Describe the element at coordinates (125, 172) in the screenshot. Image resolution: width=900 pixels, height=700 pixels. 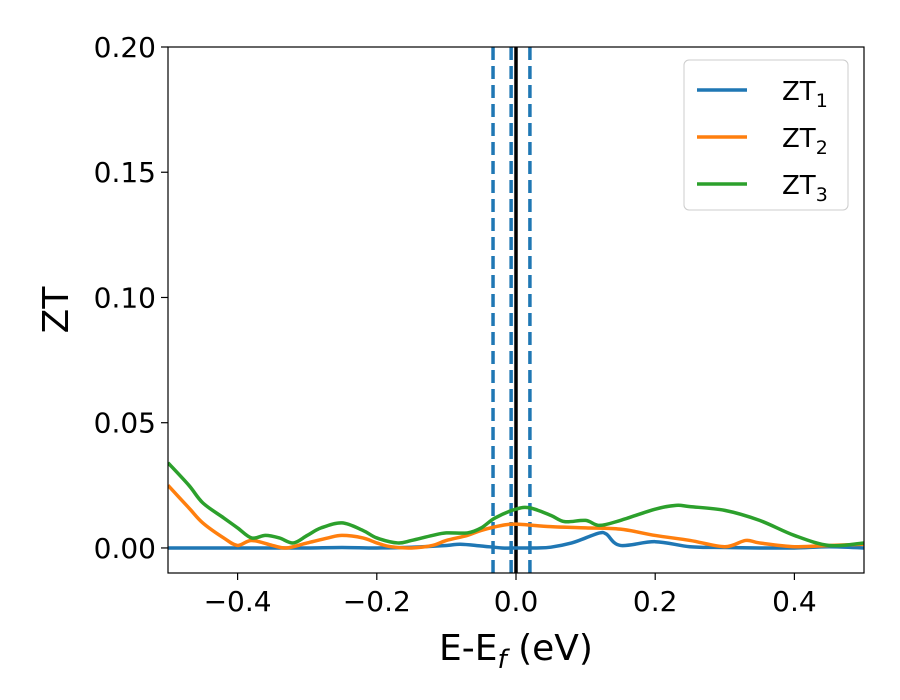
I see `y-tick-label: 0.15` at that location.